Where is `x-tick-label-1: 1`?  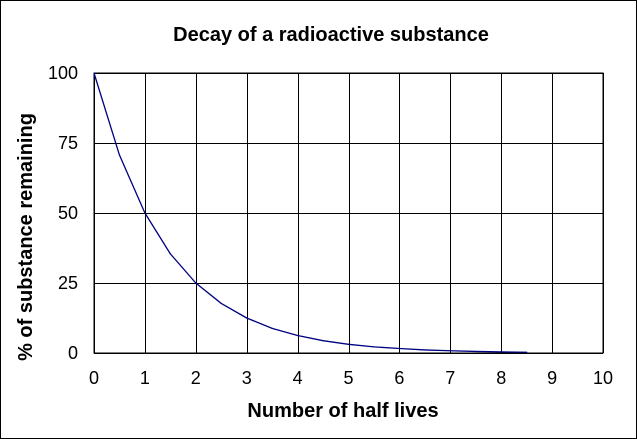 x-tick-label-1: 1 is located at coordinates (145, 378).